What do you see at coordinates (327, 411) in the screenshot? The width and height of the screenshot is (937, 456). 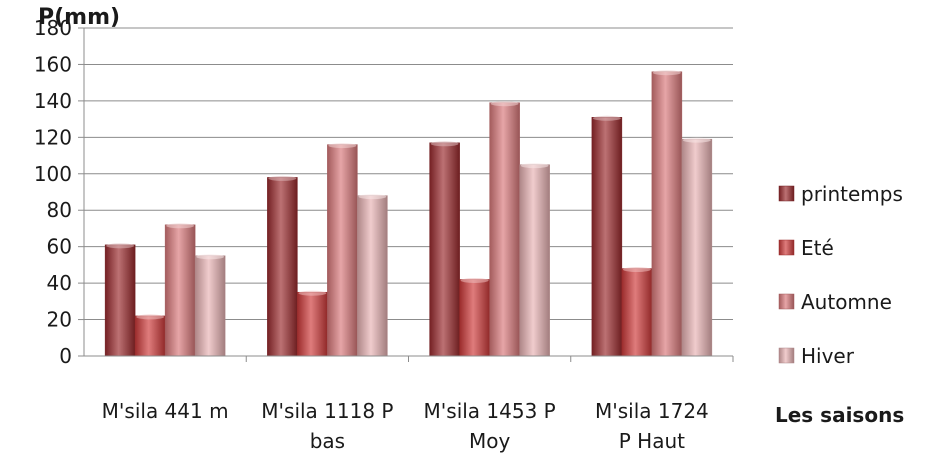 I see `x-tick-label: M'sila 1118 P` at bounding box center [327, 411].